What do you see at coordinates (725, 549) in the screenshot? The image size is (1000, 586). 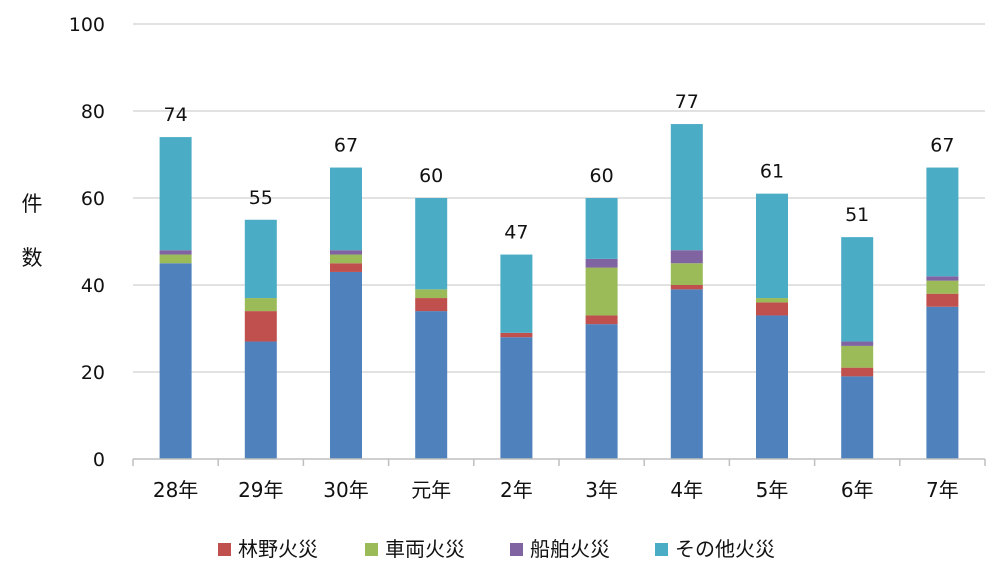 I see `legend-label: その他火災` at bounding box center [725, 549].